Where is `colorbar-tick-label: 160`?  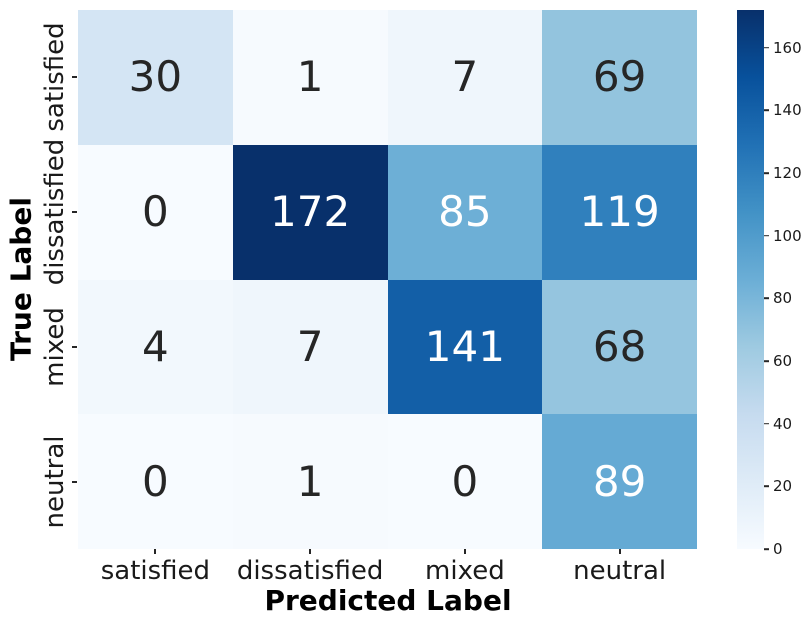
colorbar-tick-label: 160 is located at coordinates (787, 47).